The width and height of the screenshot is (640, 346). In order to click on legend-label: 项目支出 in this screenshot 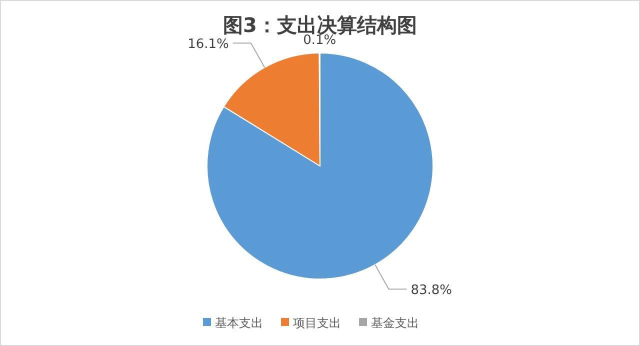, I will do `click(317, 323)`.